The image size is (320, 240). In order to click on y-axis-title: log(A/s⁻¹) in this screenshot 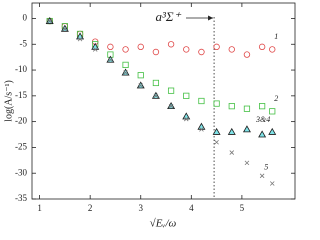, I will do `click(8, 101)`.